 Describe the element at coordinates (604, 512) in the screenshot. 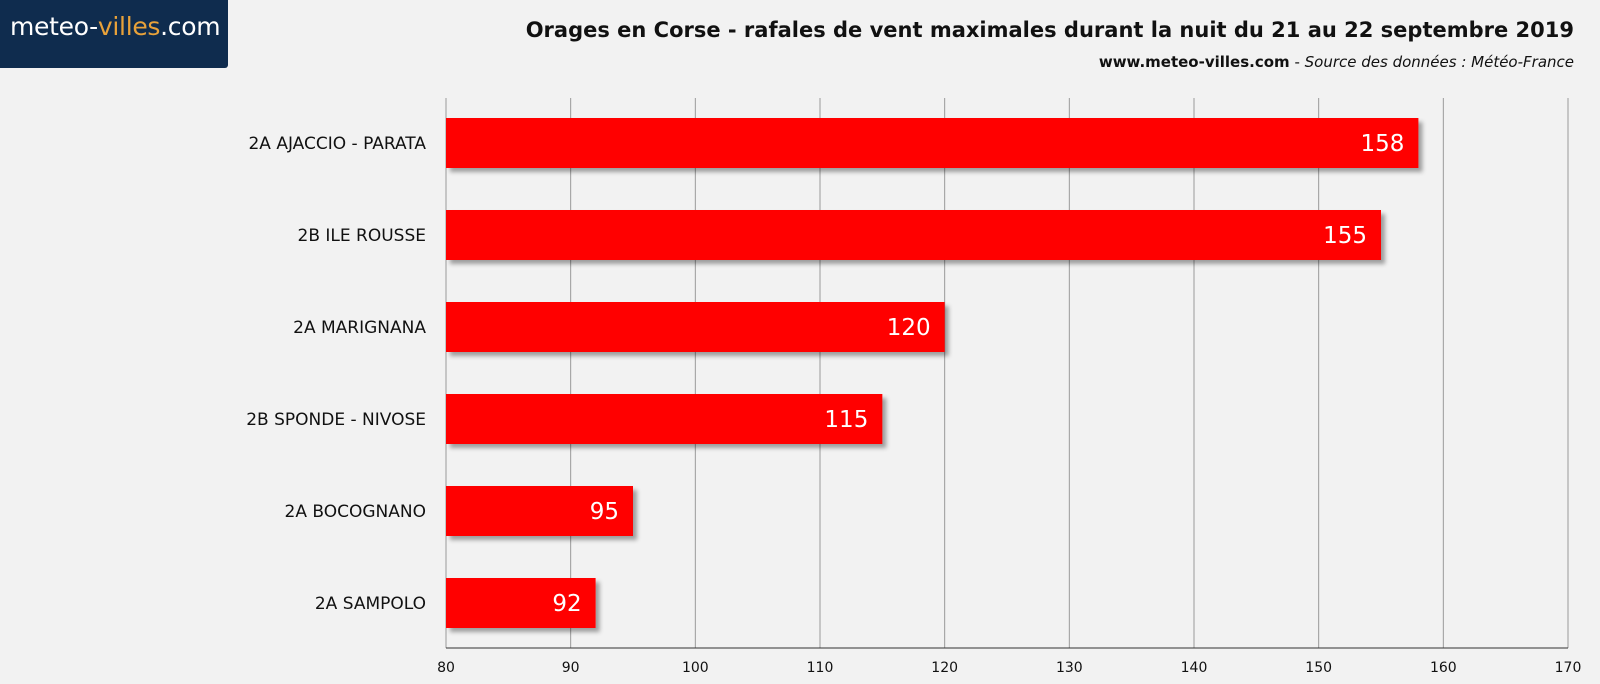

I see `bar-value-label: 95` at that location.